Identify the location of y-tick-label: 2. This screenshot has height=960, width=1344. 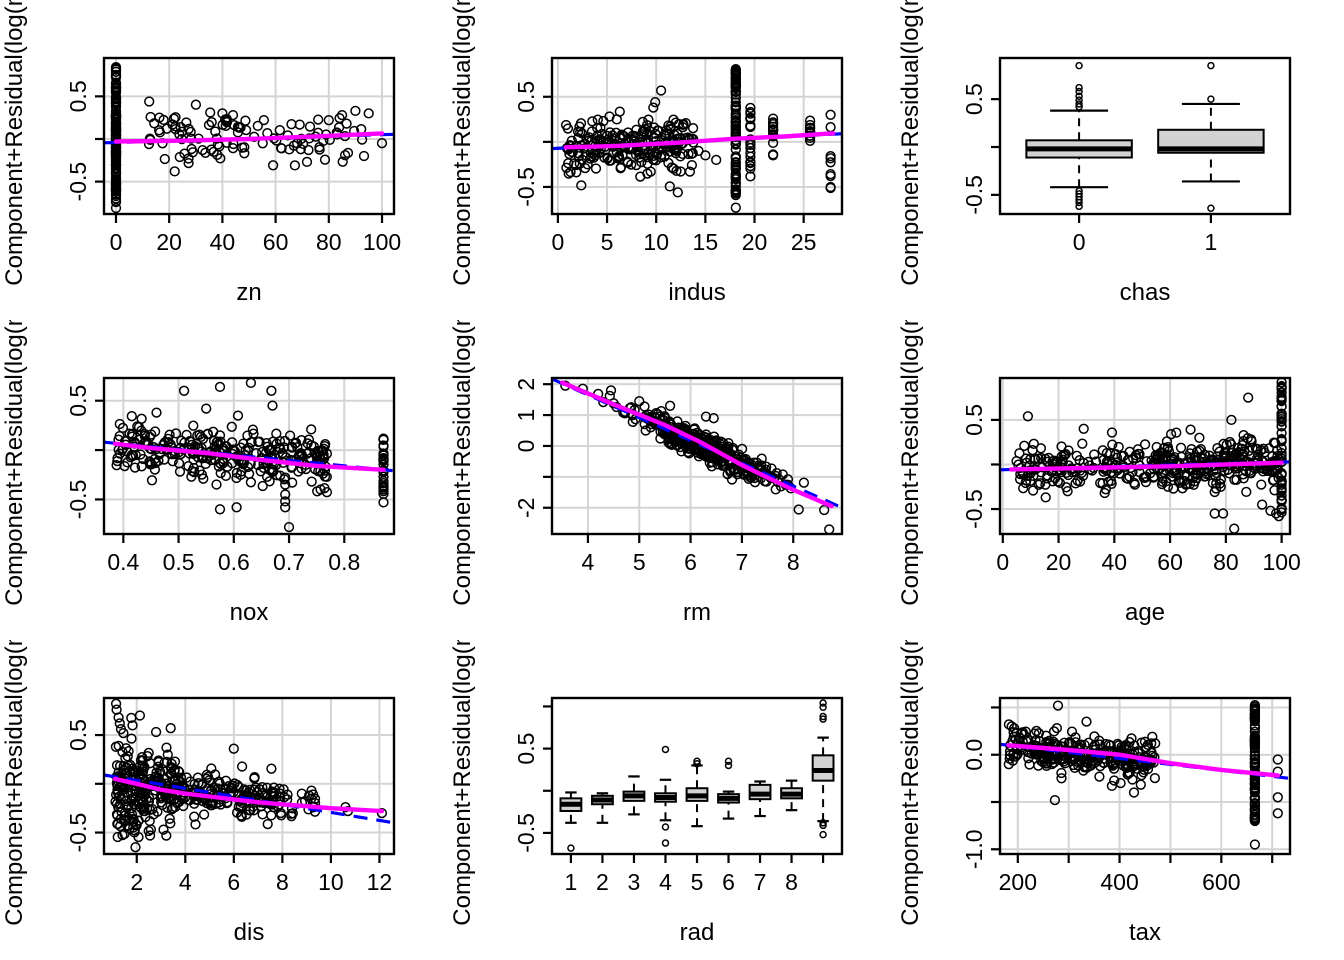
(526, 384).